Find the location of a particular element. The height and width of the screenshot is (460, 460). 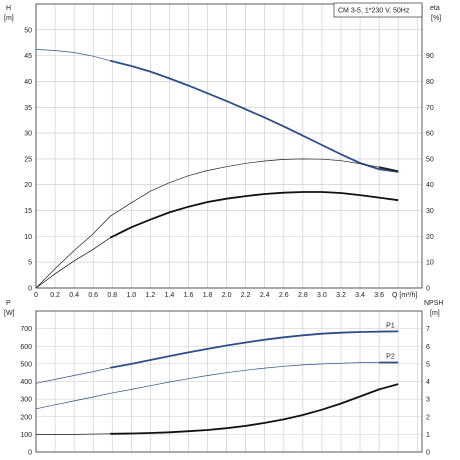

bottom-left-tick-label: 700 is located at coordinates (26, 329).